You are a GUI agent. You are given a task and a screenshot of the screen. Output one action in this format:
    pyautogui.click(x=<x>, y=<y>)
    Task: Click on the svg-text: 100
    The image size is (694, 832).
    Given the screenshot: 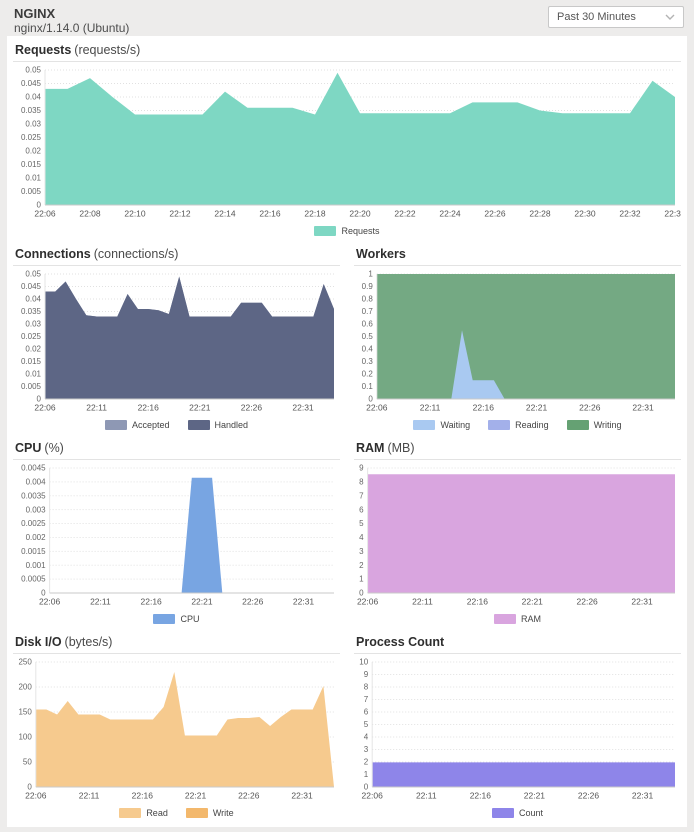 What is the action you would take?
    pyautogui.click(x=25, y=737)
    